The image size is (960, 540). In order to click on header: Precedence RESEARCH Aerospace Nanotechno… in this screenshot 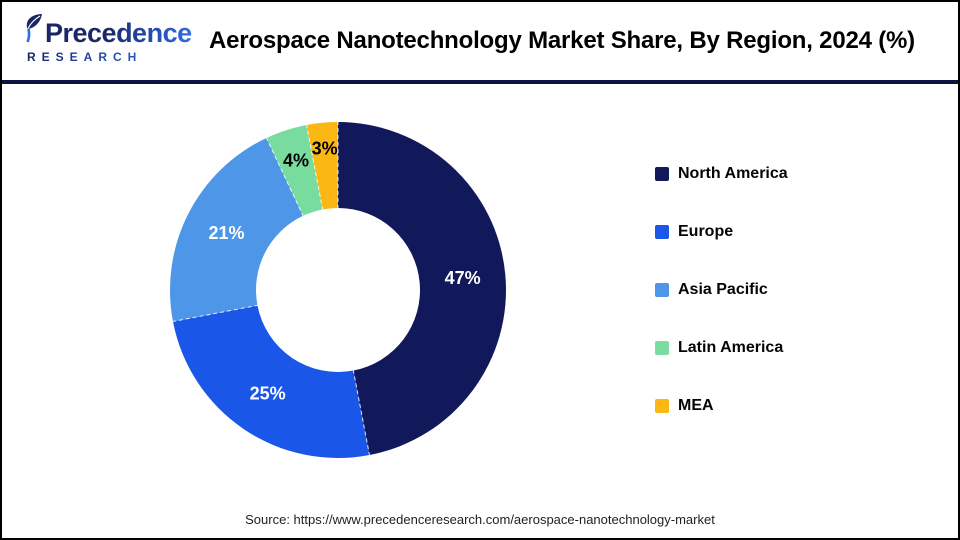, I will do `click(480, 41)`.